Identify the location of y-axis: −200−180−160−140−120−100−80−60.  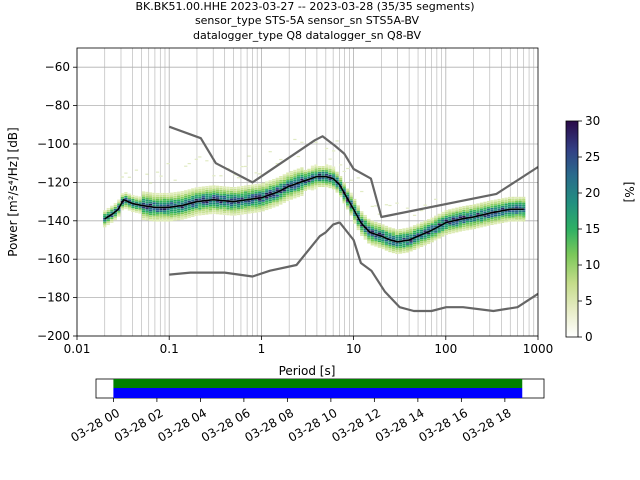
(57, 201).